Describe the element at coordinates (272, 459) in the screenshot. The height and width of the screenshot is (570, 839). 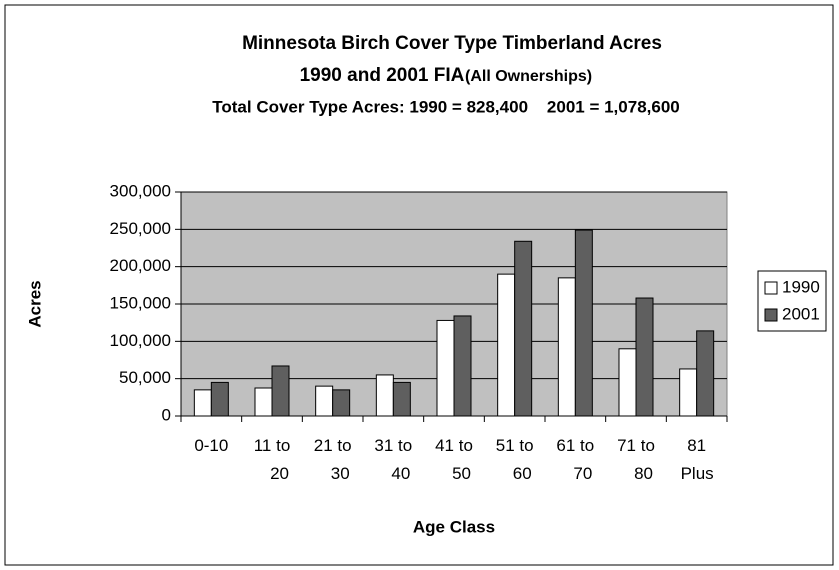
I see `x-tick-label: 11 to 20` at that location.